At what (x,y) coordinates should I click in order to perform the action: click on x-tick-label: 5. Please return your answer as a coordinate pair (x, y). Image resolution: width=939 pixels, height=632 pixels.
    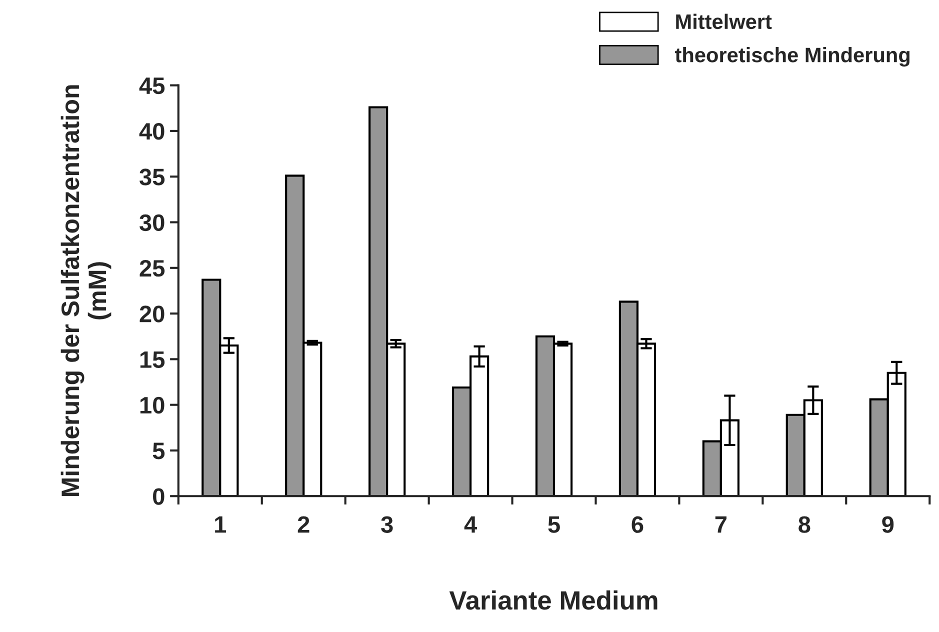
    Looking at the image, I should click on (554, 524).